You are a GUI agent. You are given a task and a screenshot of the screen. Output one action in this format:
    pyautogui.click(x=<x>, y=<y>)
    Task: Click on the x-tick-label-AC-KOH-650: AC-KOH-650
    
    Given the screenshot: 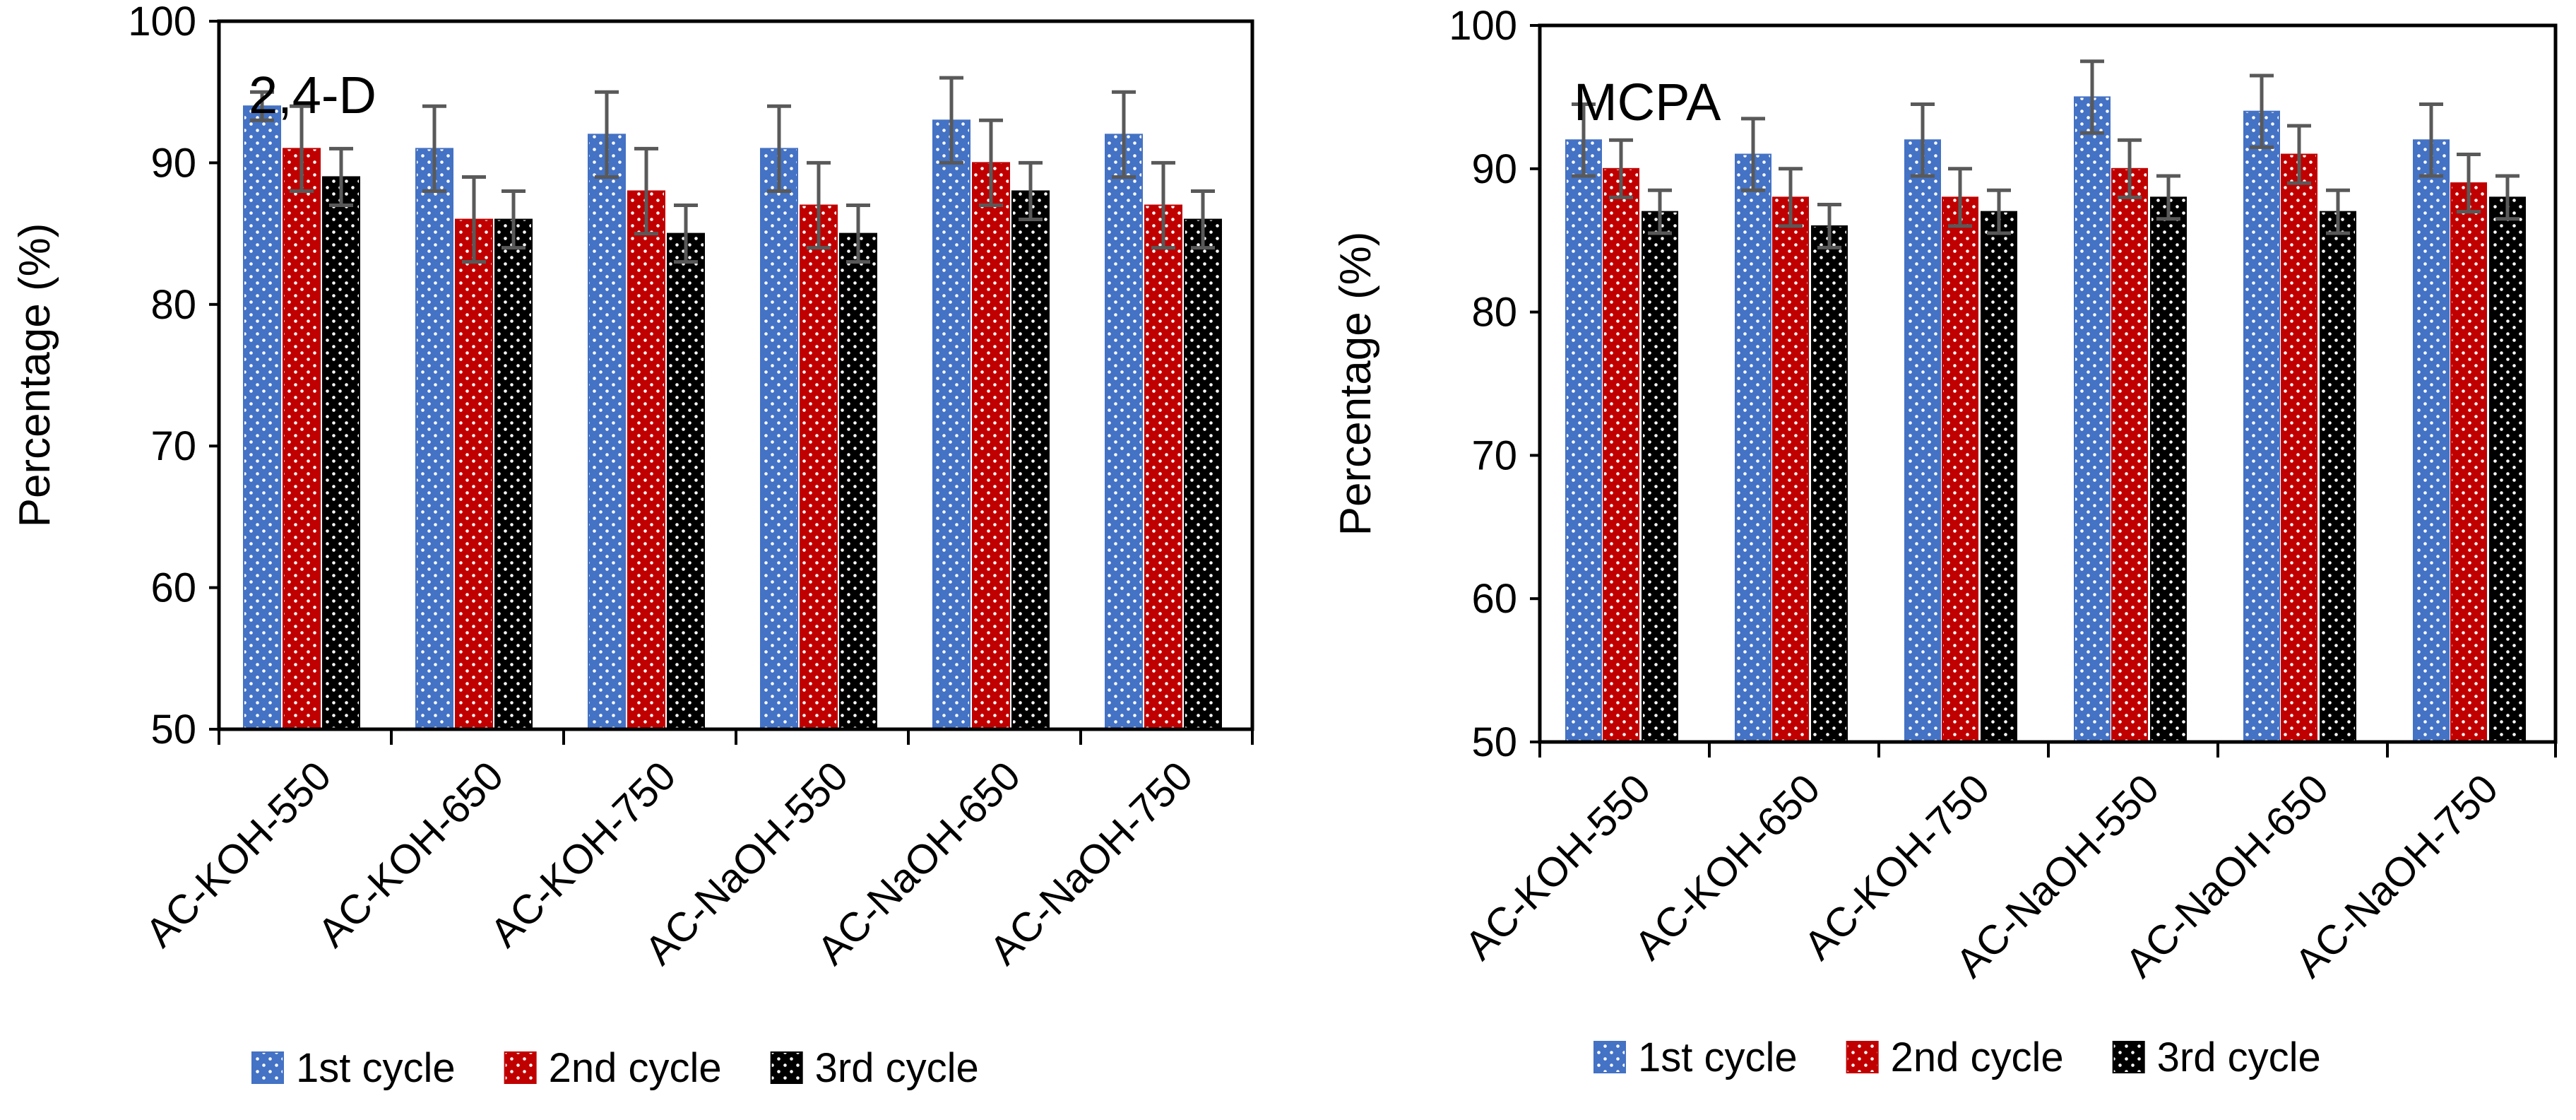 What is the action you would take?
    pyautogui.click(x=411, y=854)
    